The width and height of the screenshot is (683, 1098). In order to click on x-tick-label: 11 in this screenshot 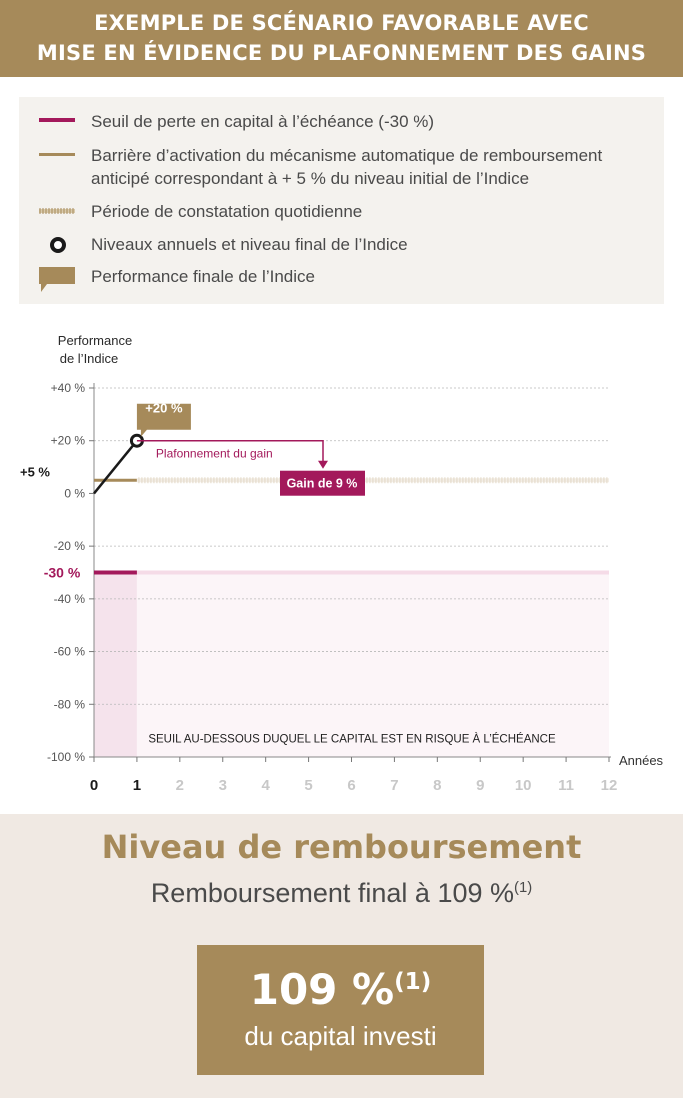, I will do `click(566, 785)`.